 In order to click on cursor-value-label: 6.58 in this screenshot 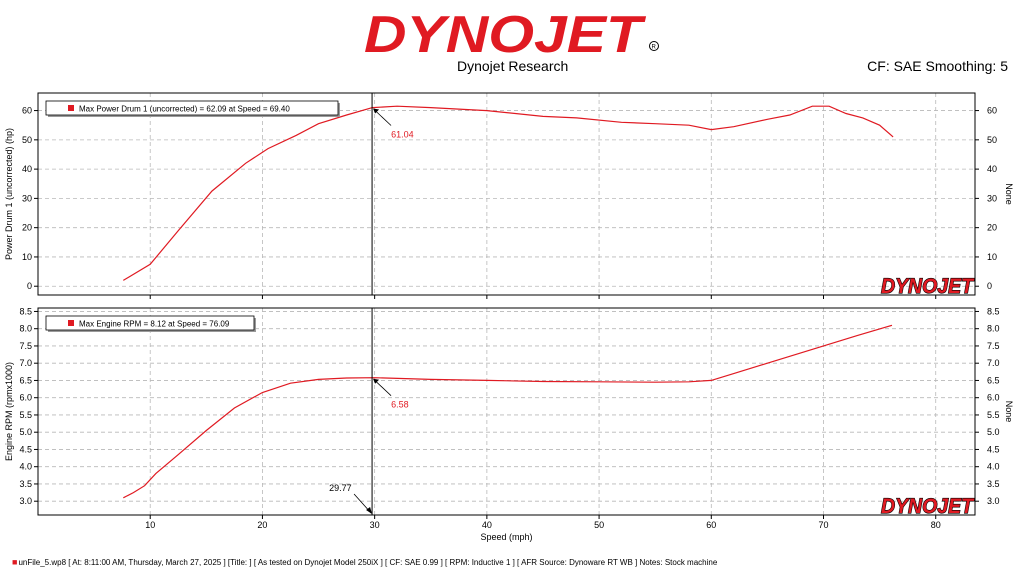, I will do `click(400, 405)`.